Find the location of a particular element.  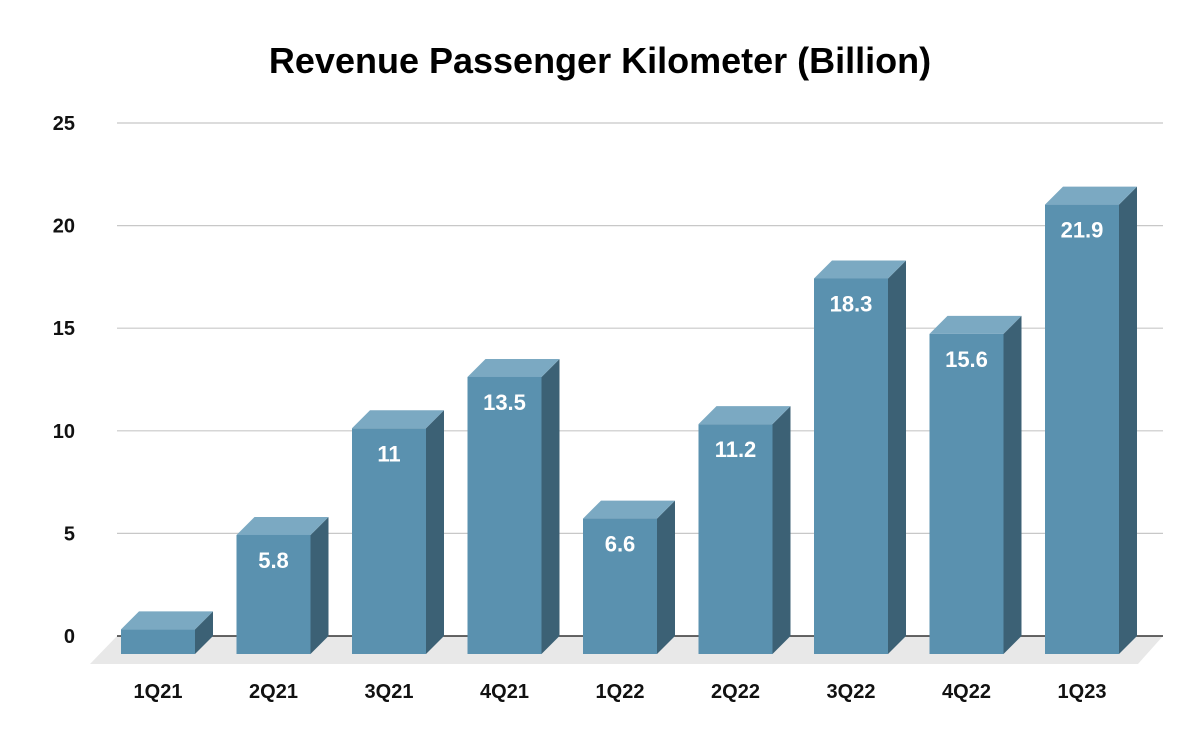

y-tick-label: 0 is located at coordinates (69, 637).